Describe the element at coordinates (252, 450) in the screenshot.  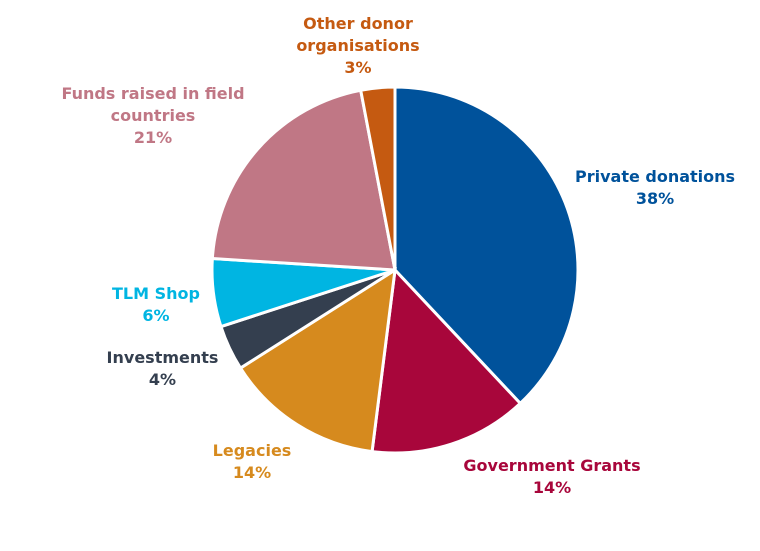
I see `label-legacies-name: Legacies` at that location.